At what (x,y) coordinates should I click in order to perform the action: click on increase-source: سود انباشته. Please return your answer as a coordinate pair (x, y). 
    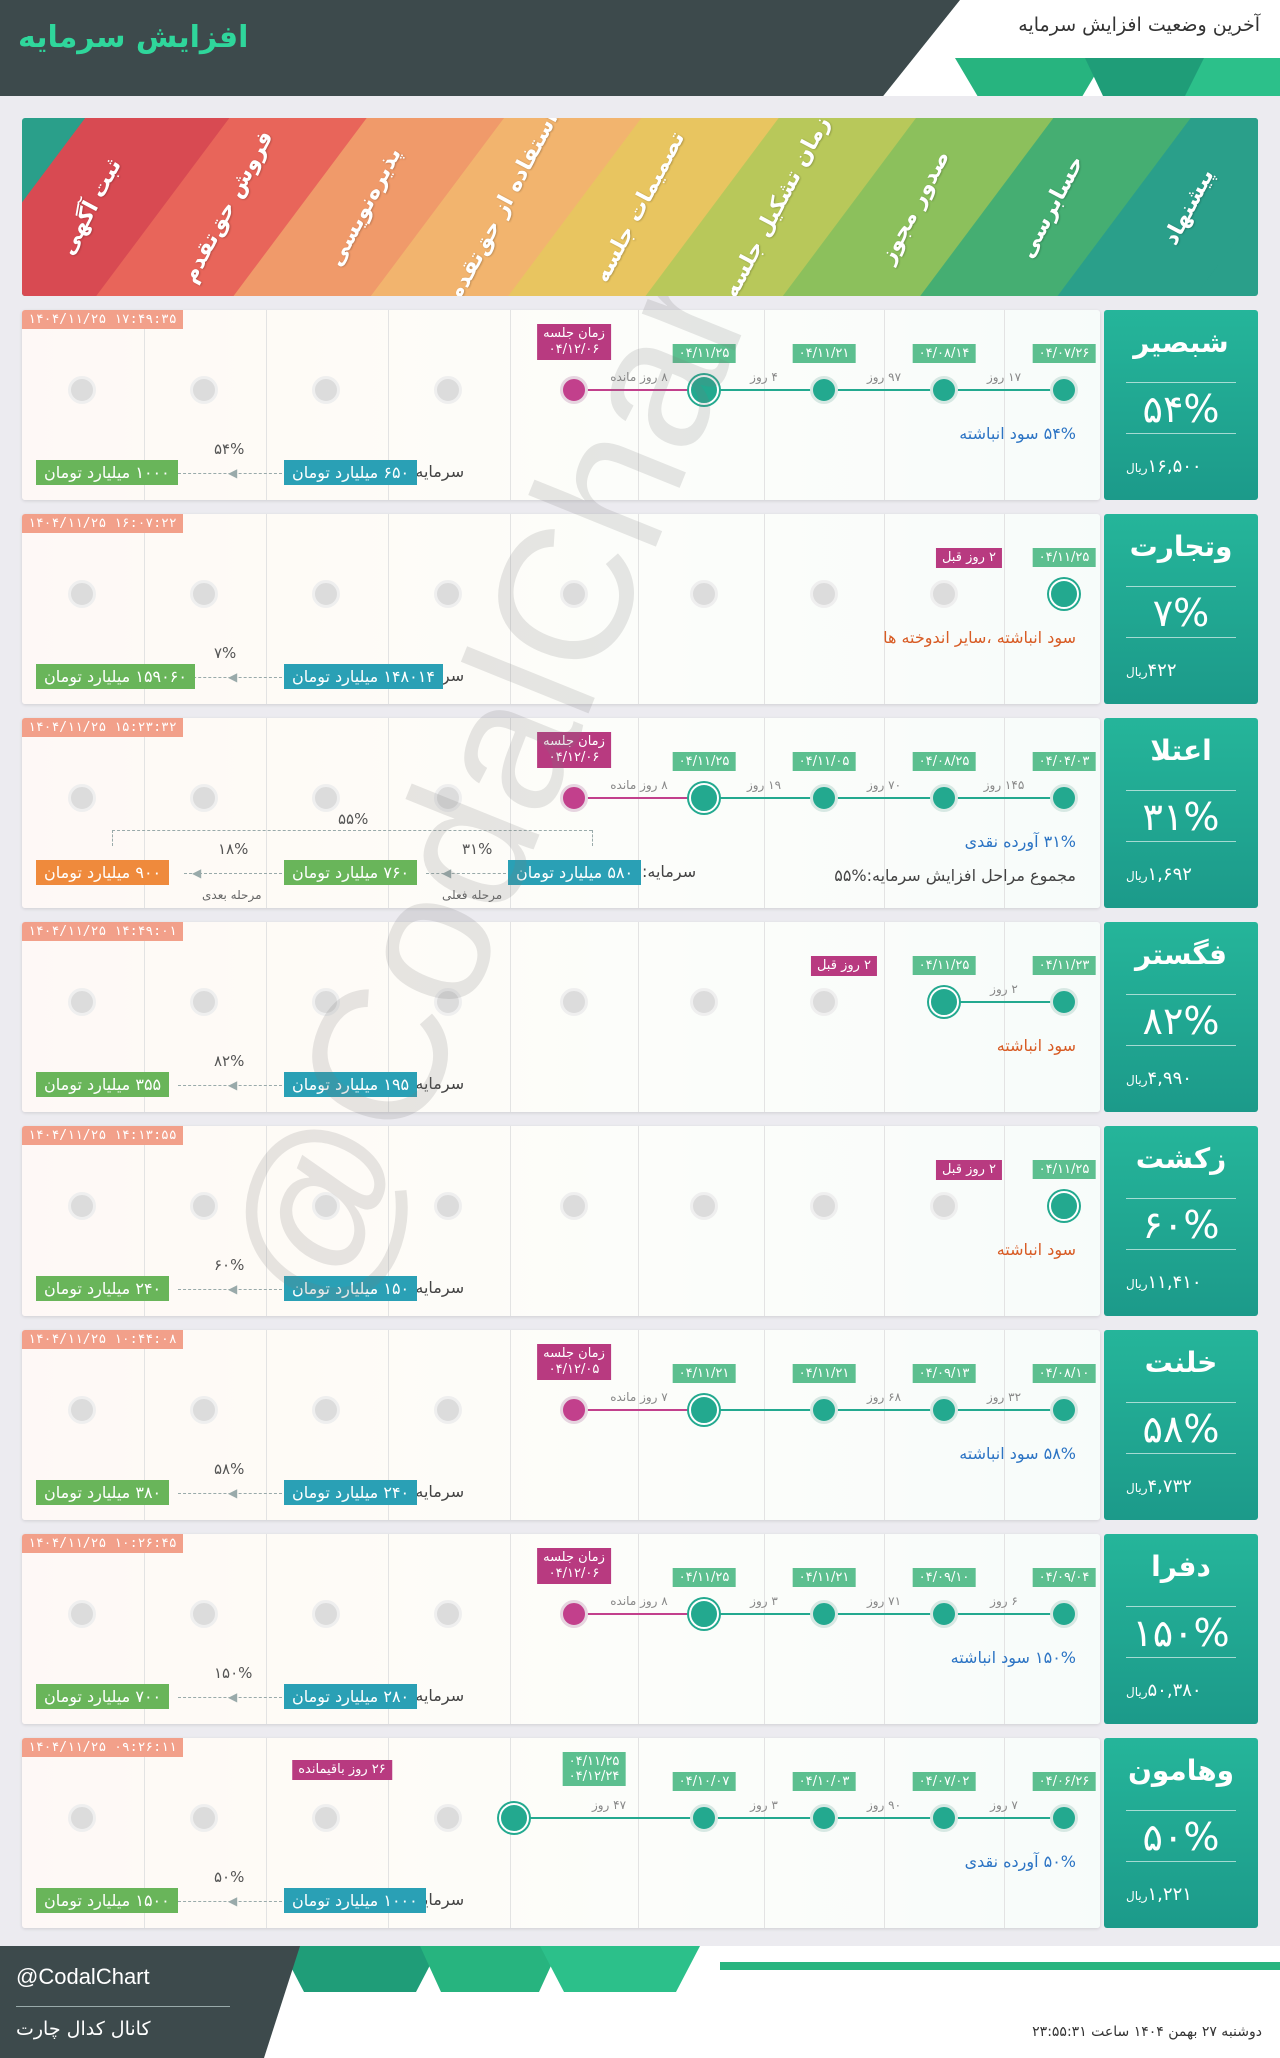
    Looking at the image, I should click on (1036, 1045).